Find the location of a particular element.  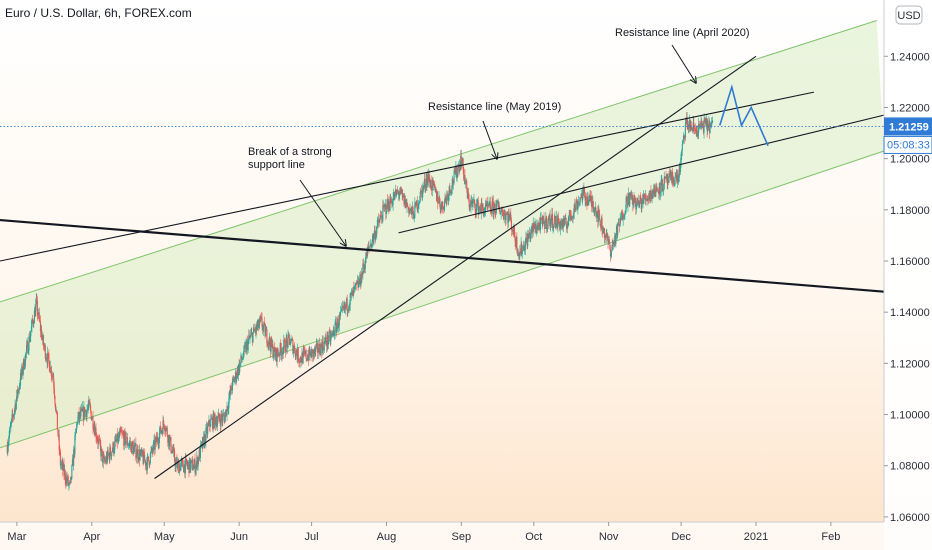

resistance-may-2019-arrow is located at coordinates (489, 139).